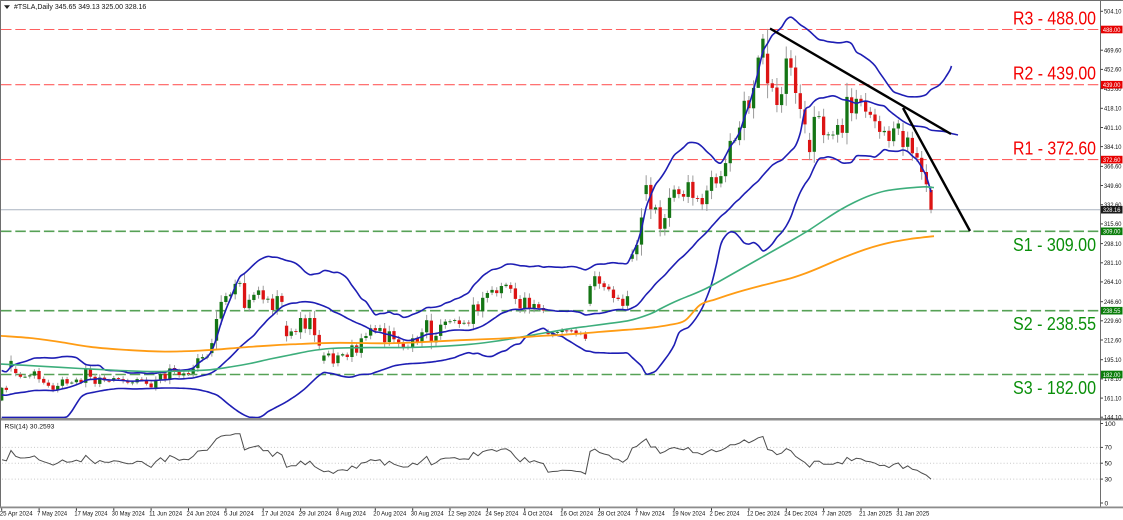  I want to click on svg-text: 178.10, so click(1113, 379).